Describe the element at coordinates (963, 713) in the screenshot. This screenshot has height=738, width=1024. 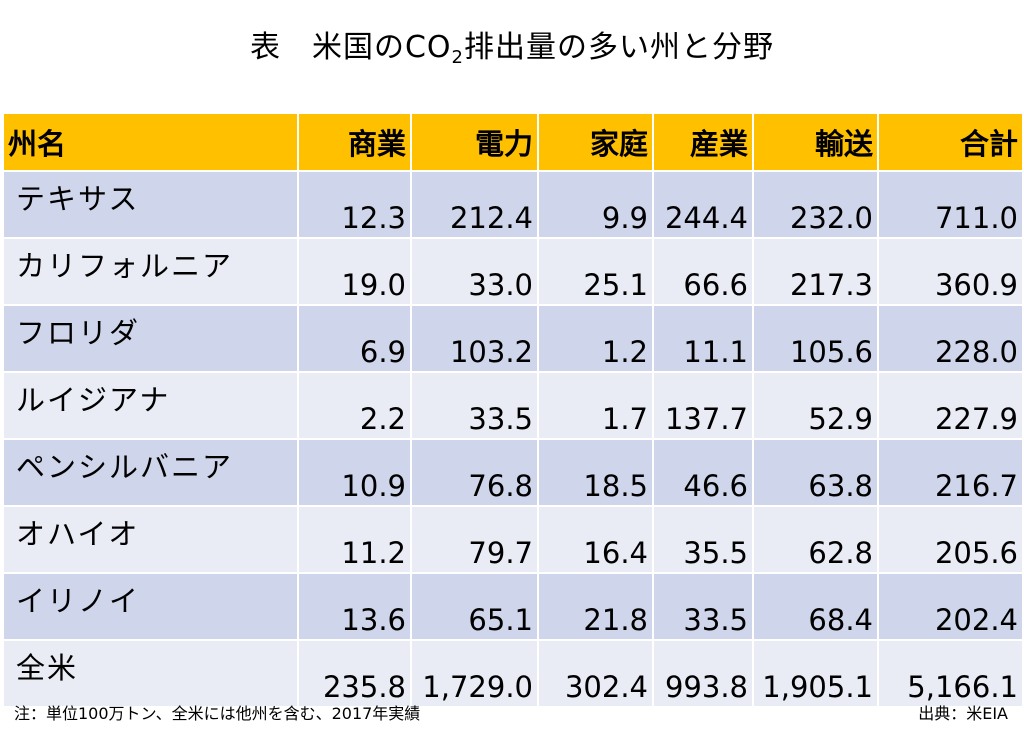
I see `source: 出典：米EIA` at that location.